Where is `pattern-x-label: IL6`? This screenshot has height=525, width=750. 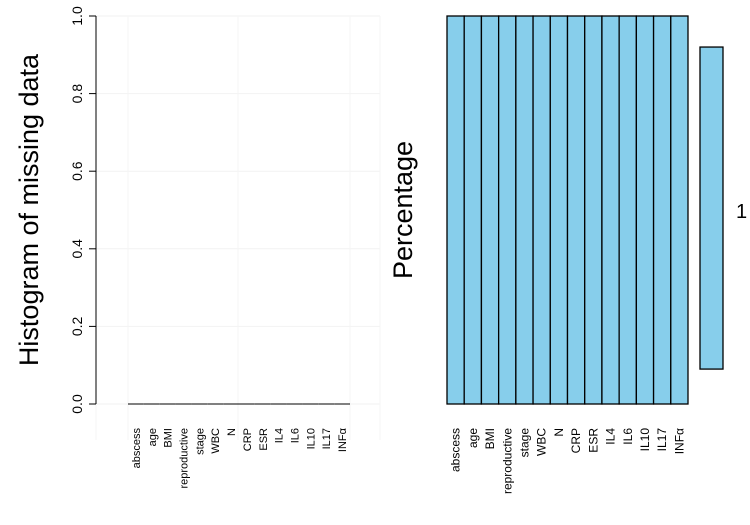
pattern-x-label: IL6 is located at coordinates (628, 436).